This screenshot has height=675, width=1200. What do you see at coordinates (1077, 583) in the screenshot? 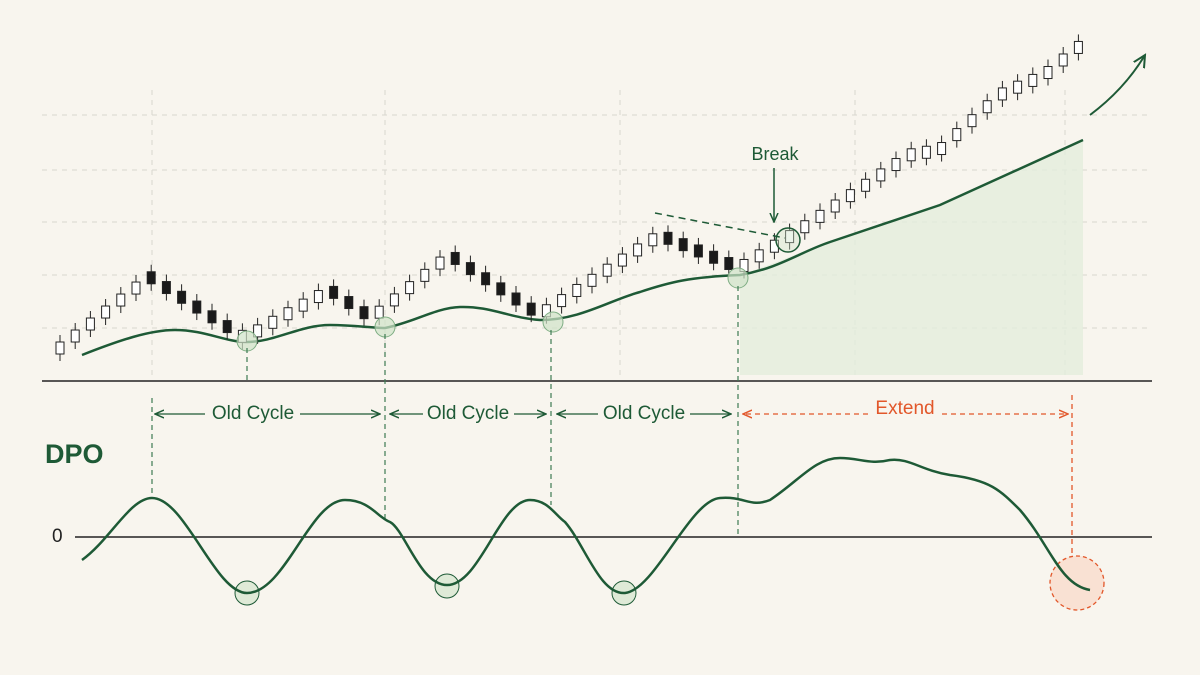
I see `extend-highlight` at bounding box center [1077, 583].